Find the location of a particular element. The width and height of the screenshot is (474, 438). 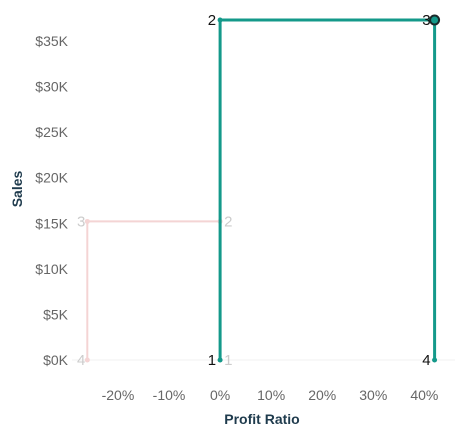

x-tick-label: 10% is located at coordinates (271, 395).